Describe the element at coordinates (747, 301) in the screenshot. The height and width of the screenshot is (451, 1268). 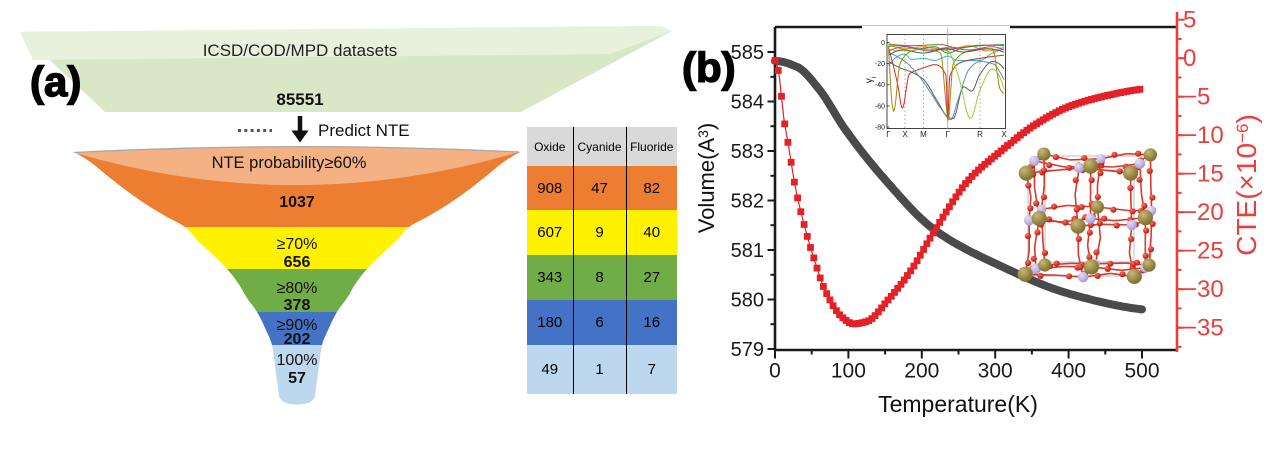
I see `svg-text: 580` at that location.